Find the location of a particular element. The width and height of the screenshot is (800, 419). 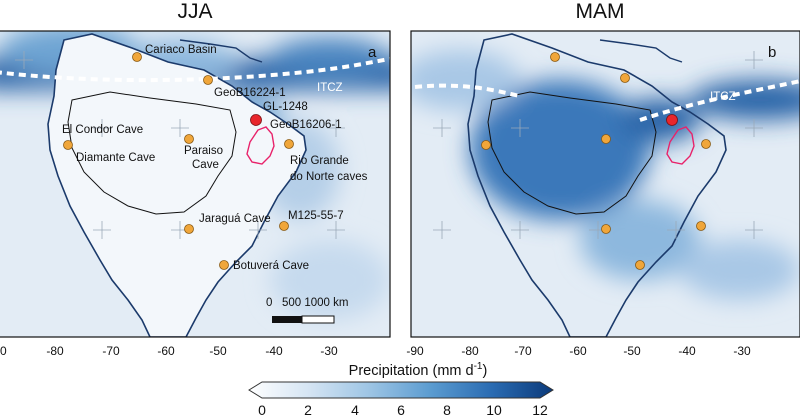

panel-letter-a: a is located at coordinates (372, 52).